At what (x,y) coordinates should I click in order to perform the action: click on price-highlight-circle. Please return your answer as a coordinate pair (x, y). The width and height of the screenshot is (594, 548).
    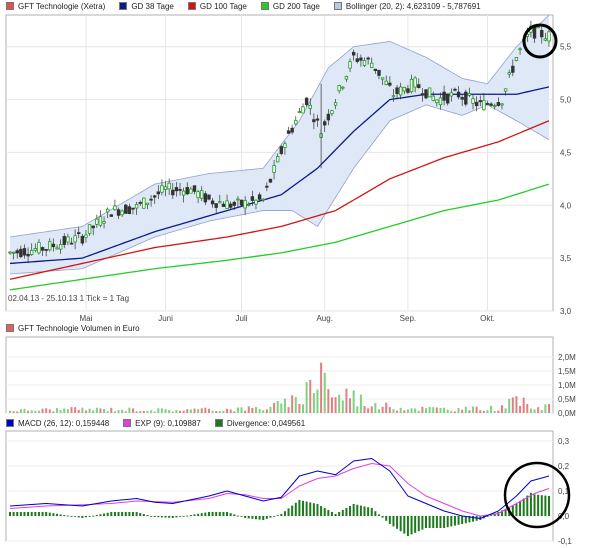
    Looking at the image, I should click on (540, 41).